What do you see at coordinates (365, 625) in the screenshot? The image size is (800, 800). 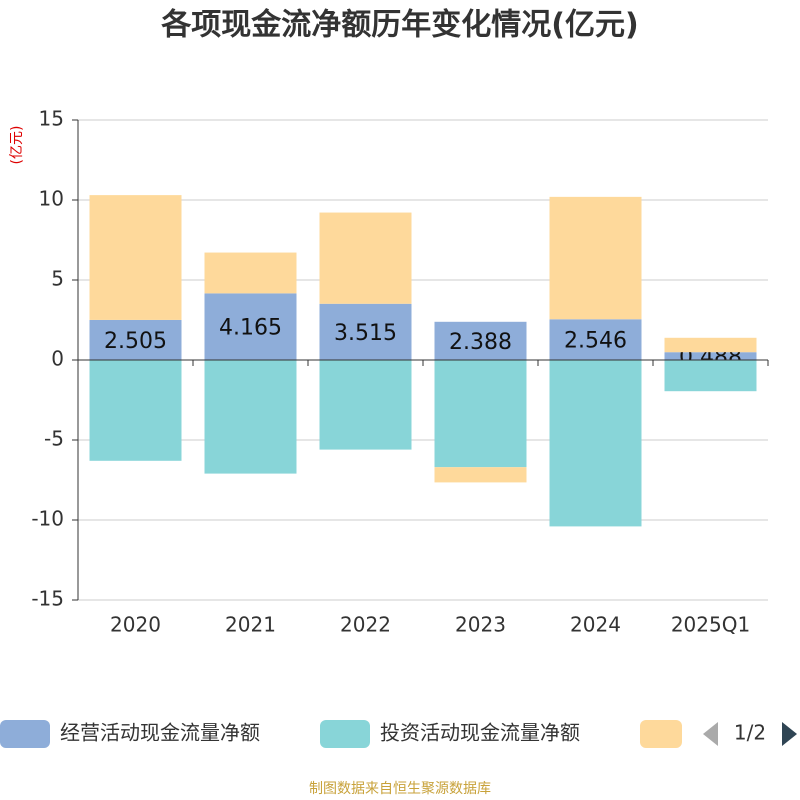 I see `x-tick-label: 2022` at bounding box center [365, 625].